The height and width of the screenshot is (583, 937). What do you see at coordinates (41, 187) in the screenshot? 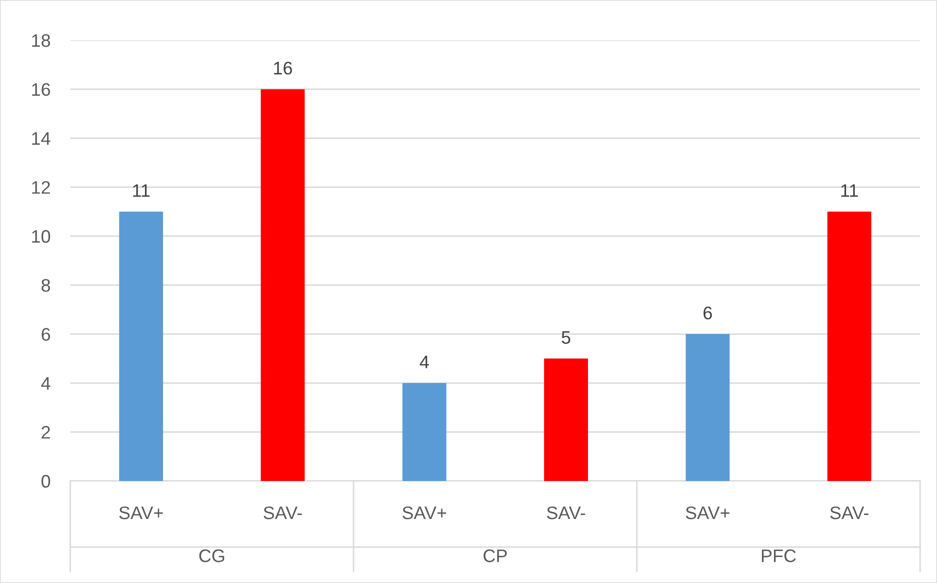
I see `y-tick-label: 12` at bounding box center [41, 187].